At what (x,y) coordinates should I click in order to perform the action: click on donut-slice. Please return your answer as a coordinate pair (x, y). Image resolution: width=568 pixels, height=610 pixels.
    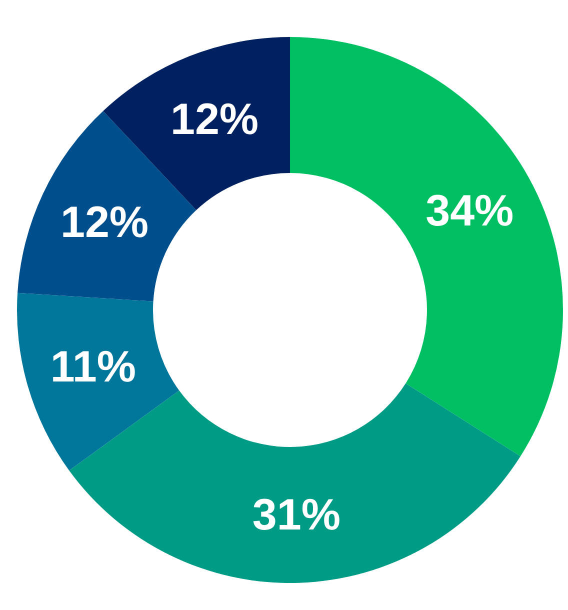
    Looking at the image, I should click on (98, 381).